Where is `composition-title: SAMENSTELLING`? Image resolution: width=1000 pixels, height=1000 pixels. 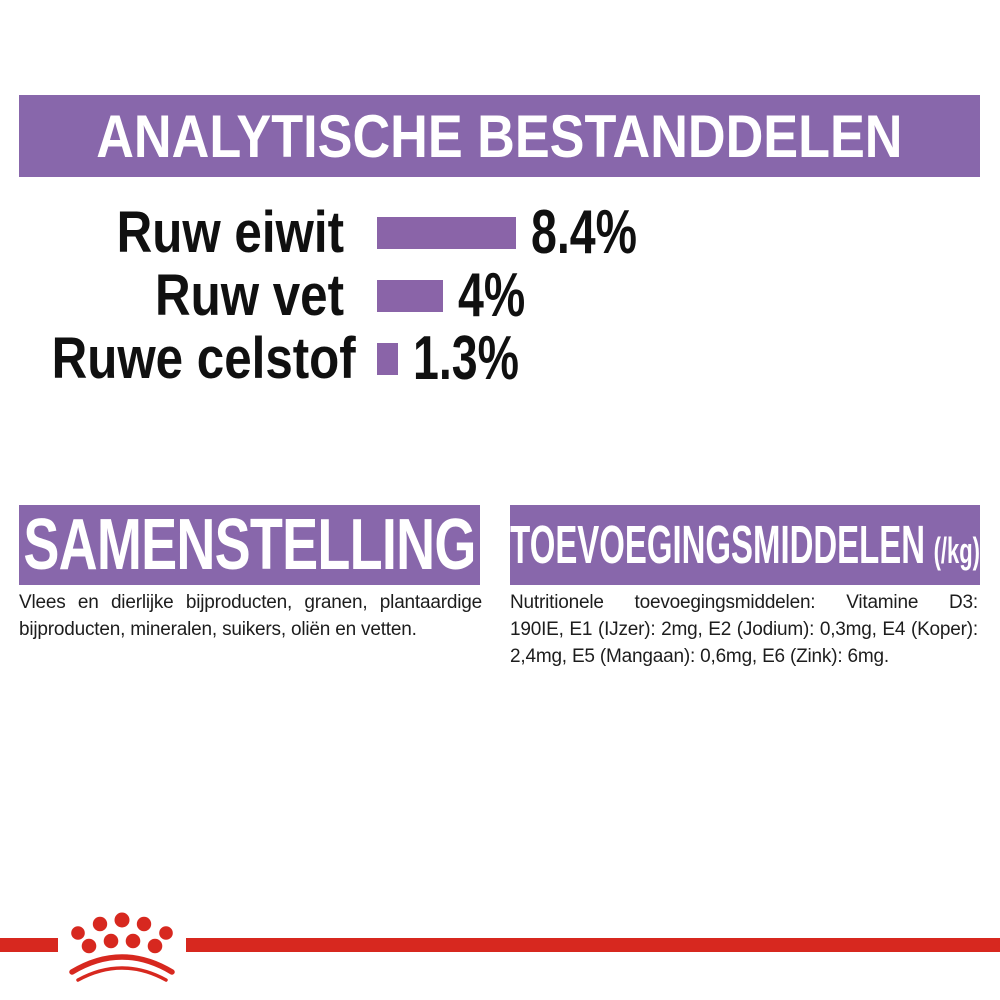 composition-title: SAMENSTELLING is located at coordinates (249, 545).